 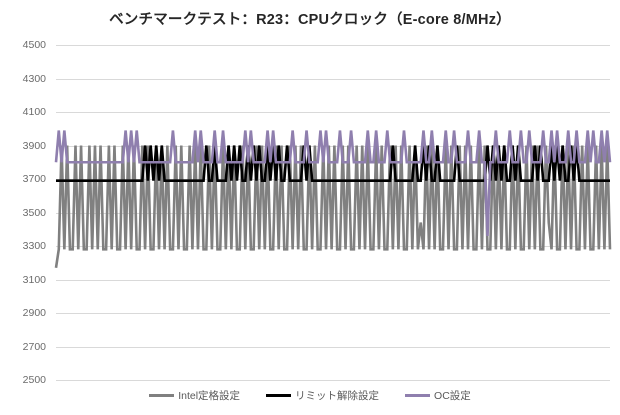 What do you see at coordinates (34, 145) in the screenshot?
I see `y-tick-label: 3900` at bounding box center [34, 145].